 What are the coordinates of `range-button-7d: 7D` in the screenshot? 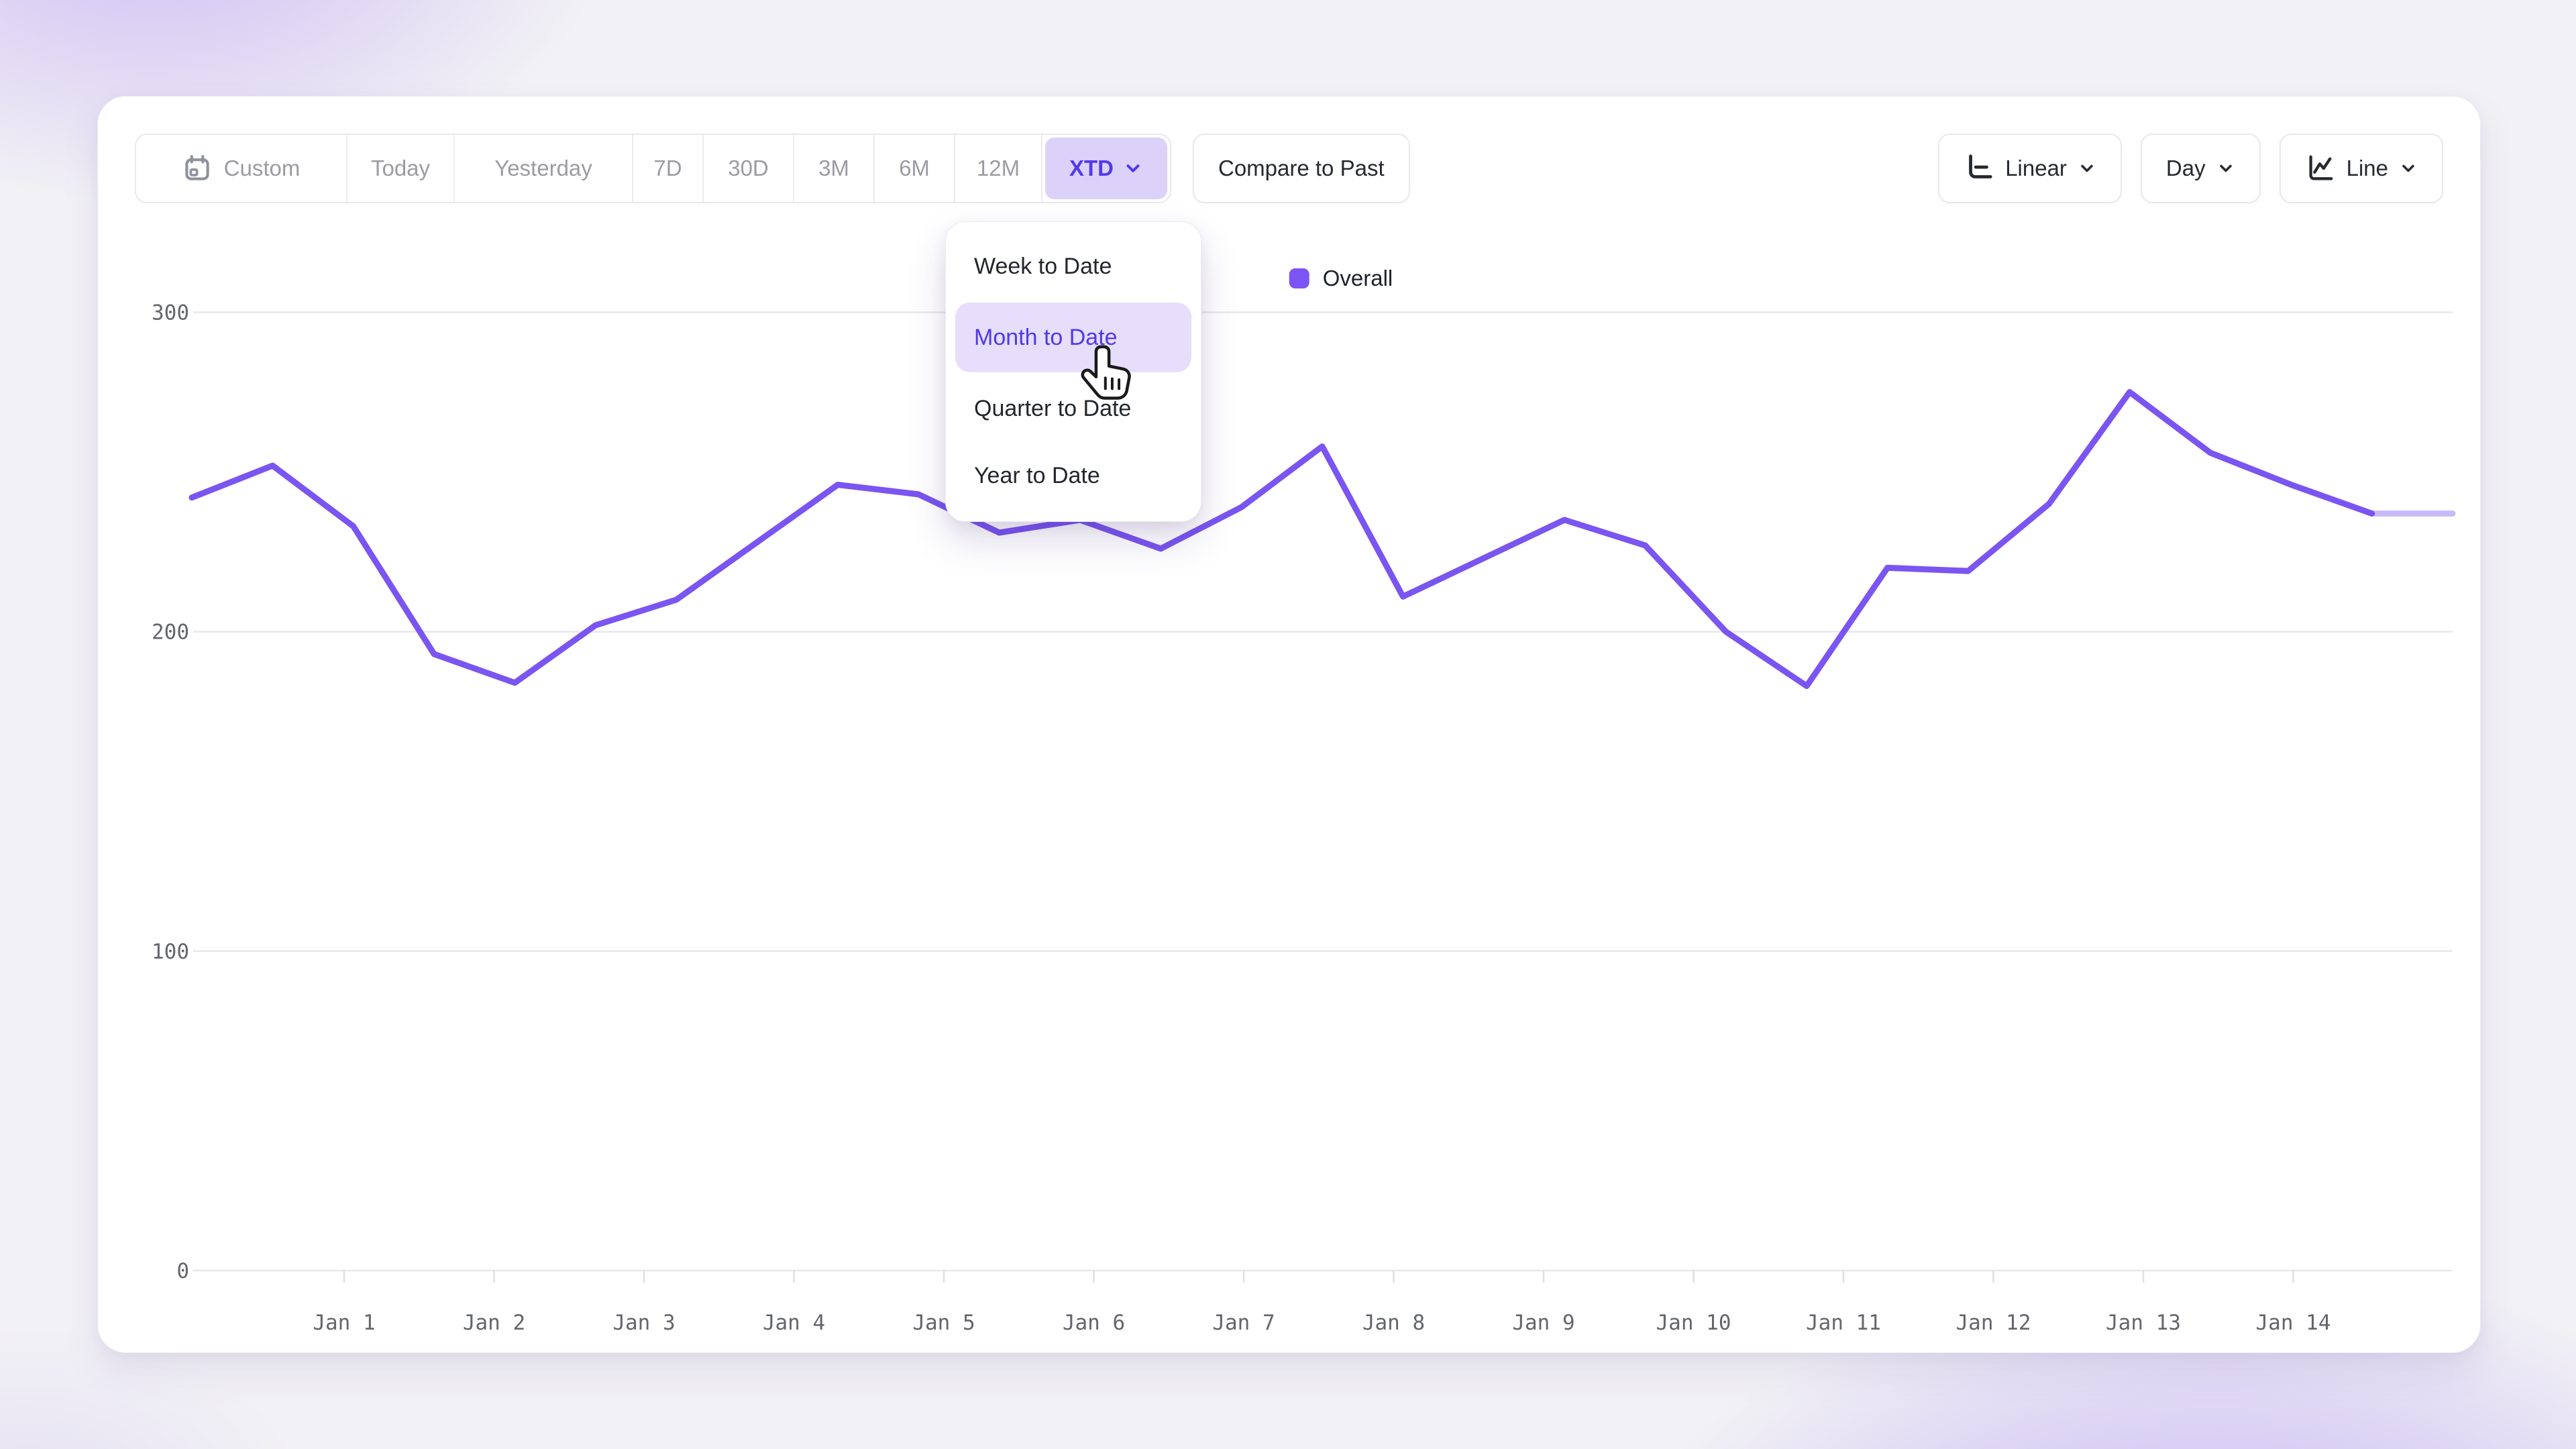 It's located at (668, 168).